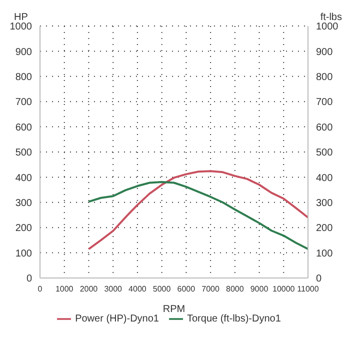 The width and height of the screenshot is (355, 338). What do you see at coordinates (23, 178) in the screenshot?
I see `y-tick-label: 400` at bounding box center [23, 178].